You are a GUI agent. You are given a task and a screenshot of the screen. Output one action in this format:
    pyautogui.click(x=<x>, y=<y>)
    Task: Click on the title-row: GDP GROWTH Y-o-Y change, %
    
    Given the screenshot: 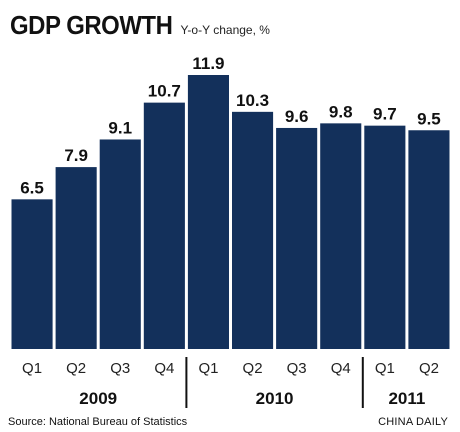 What is the action you would take?
    pyautogui.click(x=140, y=25)
    